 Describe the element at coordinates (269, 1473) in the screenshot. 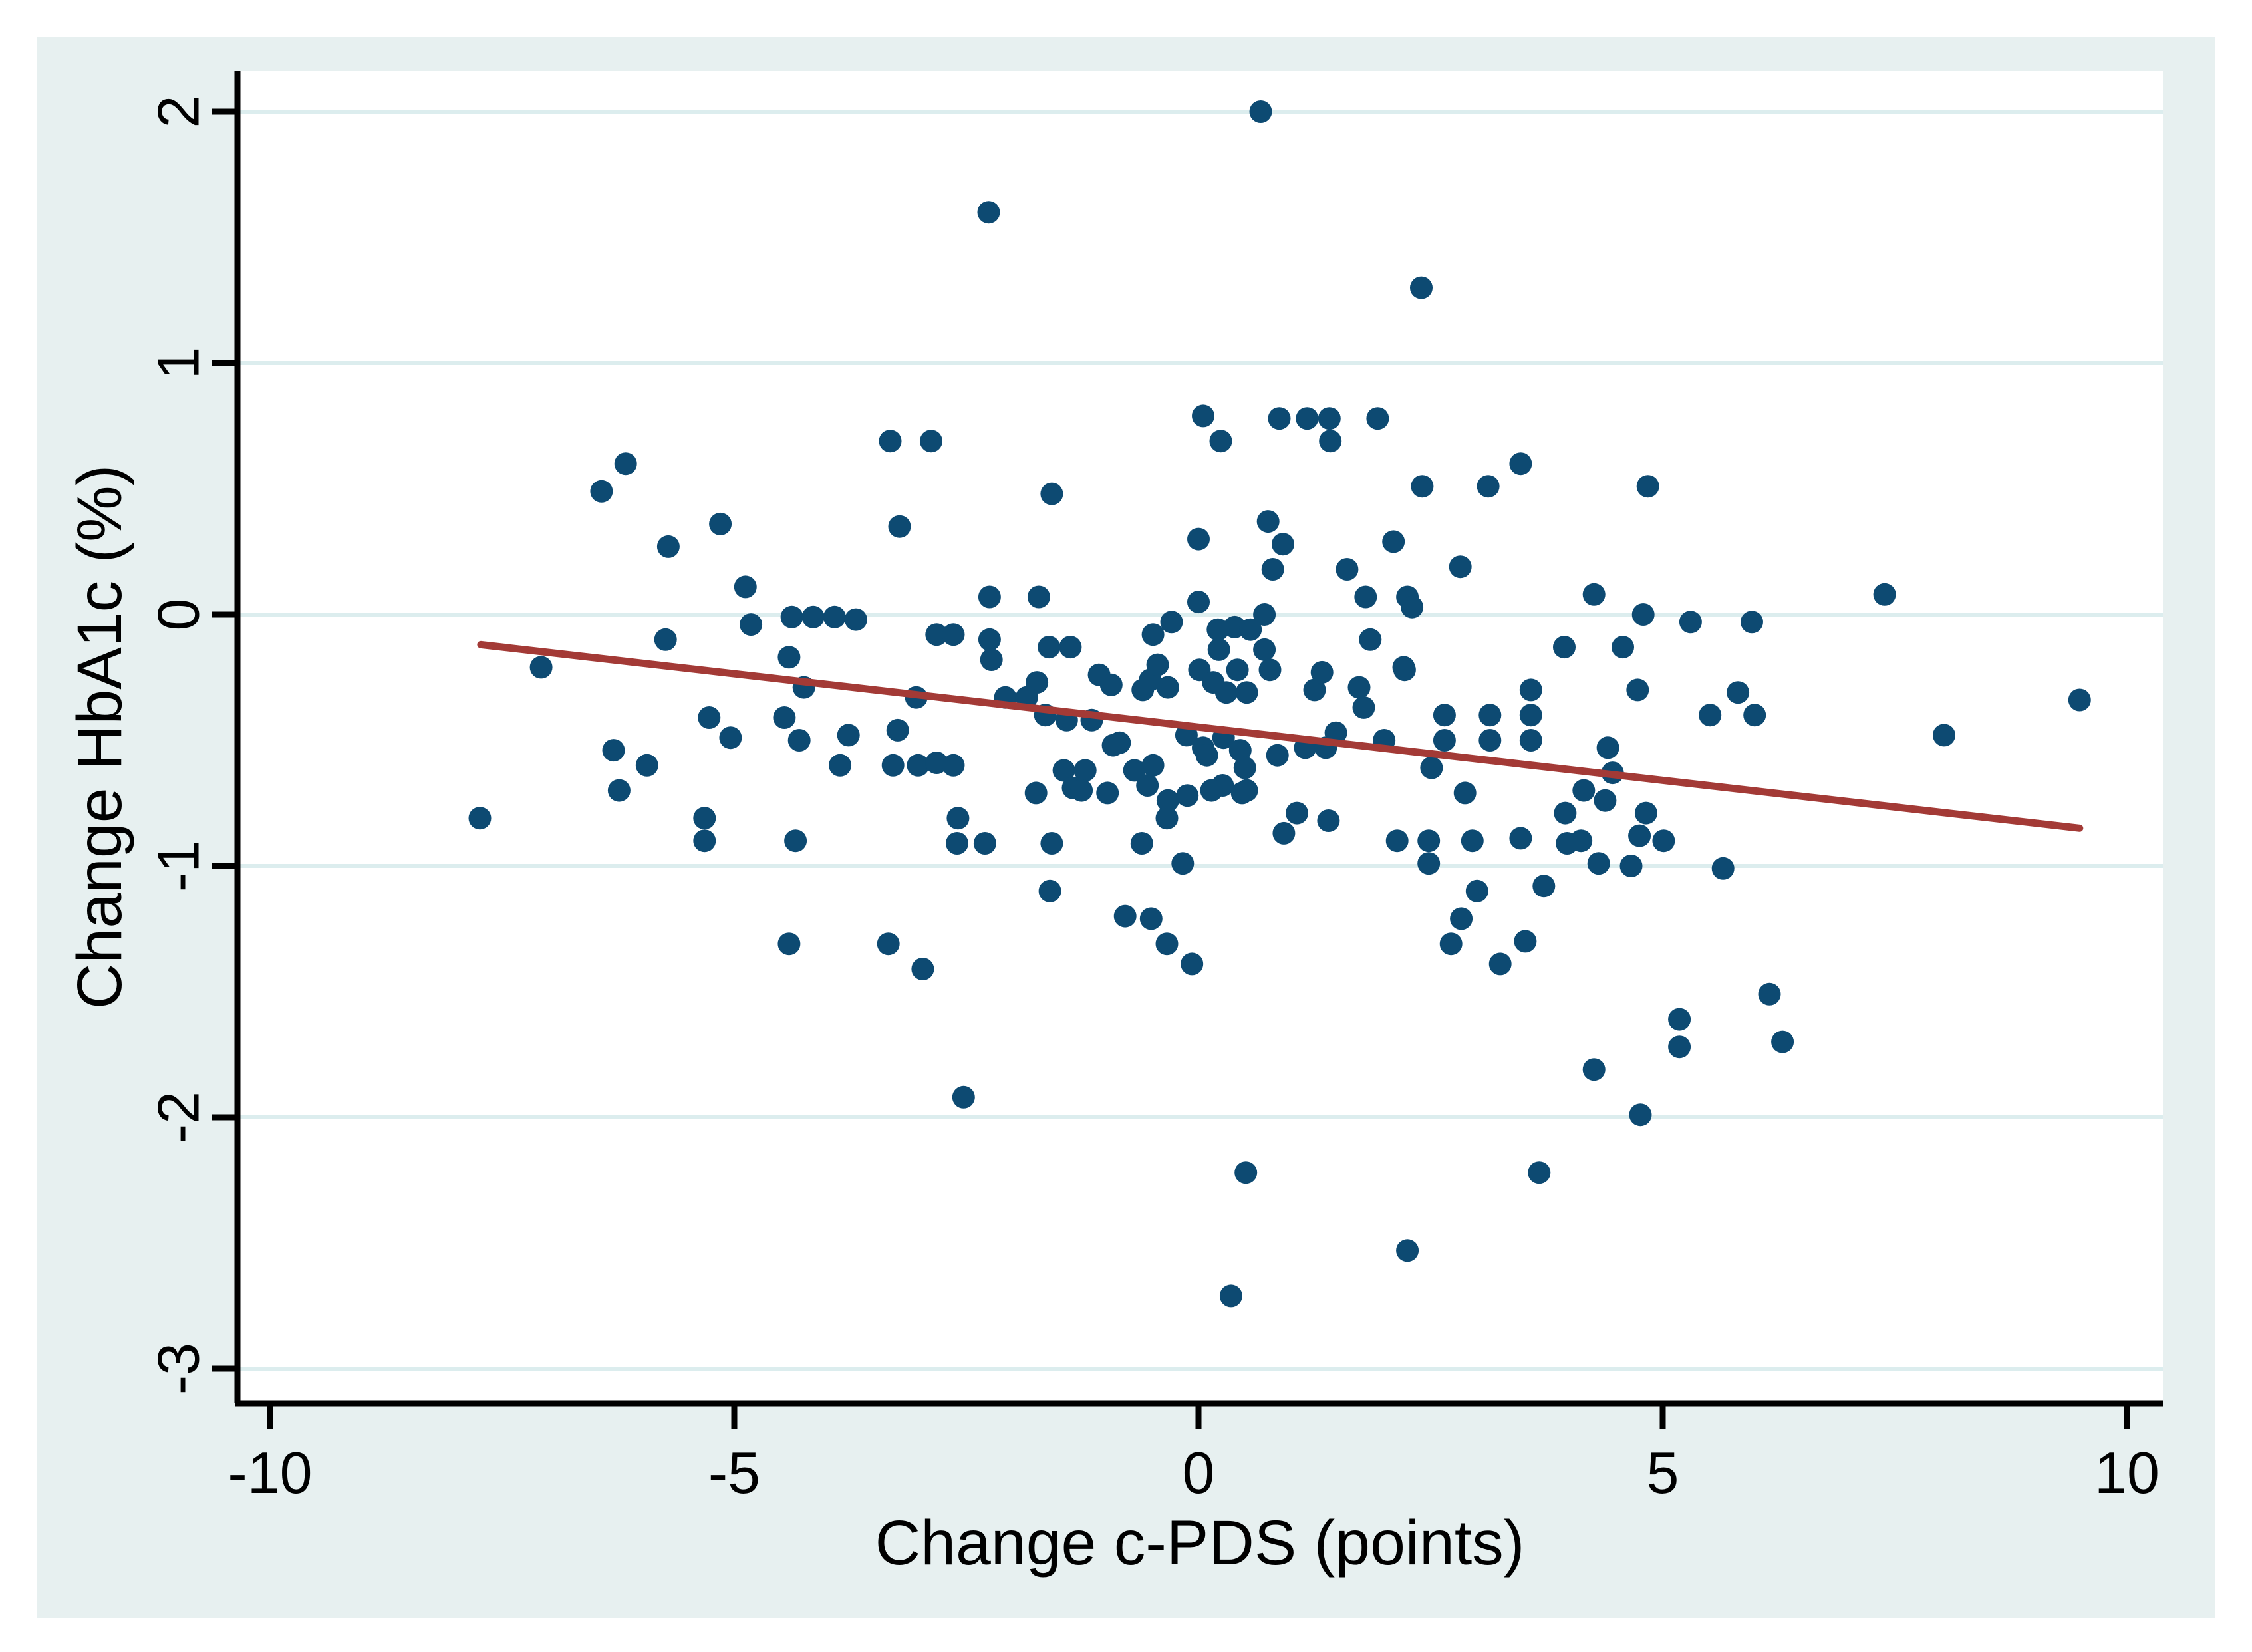

I see `x-tick-label: -10` at that location.